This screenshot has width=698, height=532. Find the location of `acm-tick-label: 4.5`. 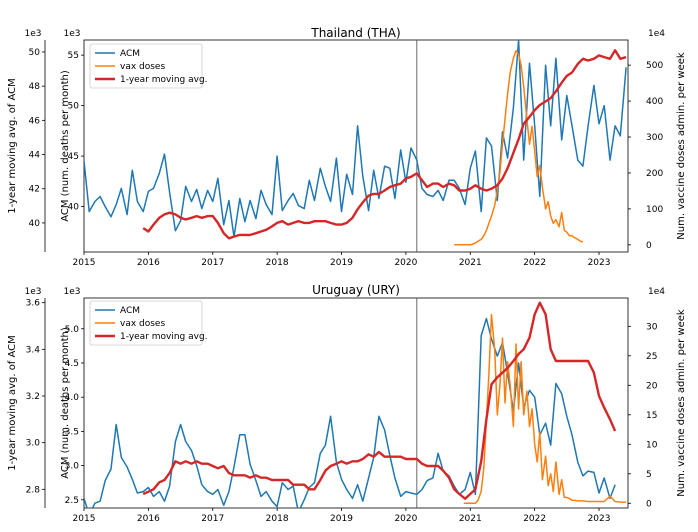

acm-tick-label: 4.5 is located at coordinates (72, 364).